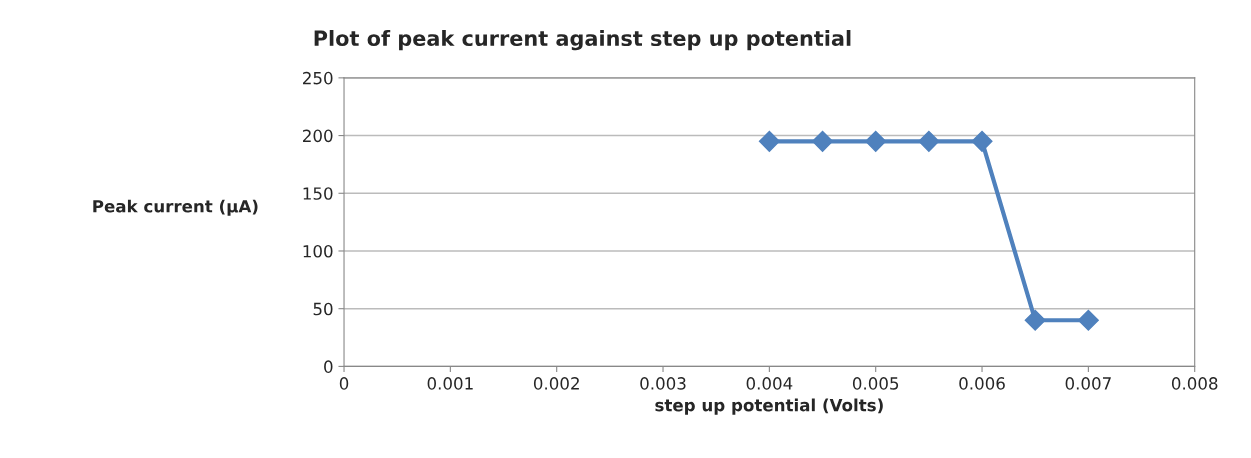 This screenshot has width=1251, height=458. I want to click on y-tick-label: 100, so click(318, 251).